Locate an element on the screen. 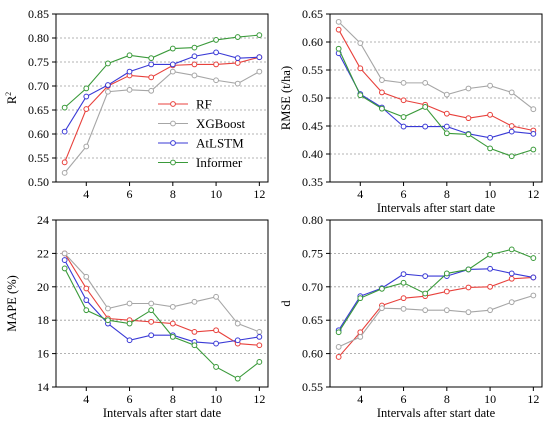 Image resolution: width=550 pixels, height=424 pixels. y-tick-label: 0.75 is located at coordinates (312, 253).